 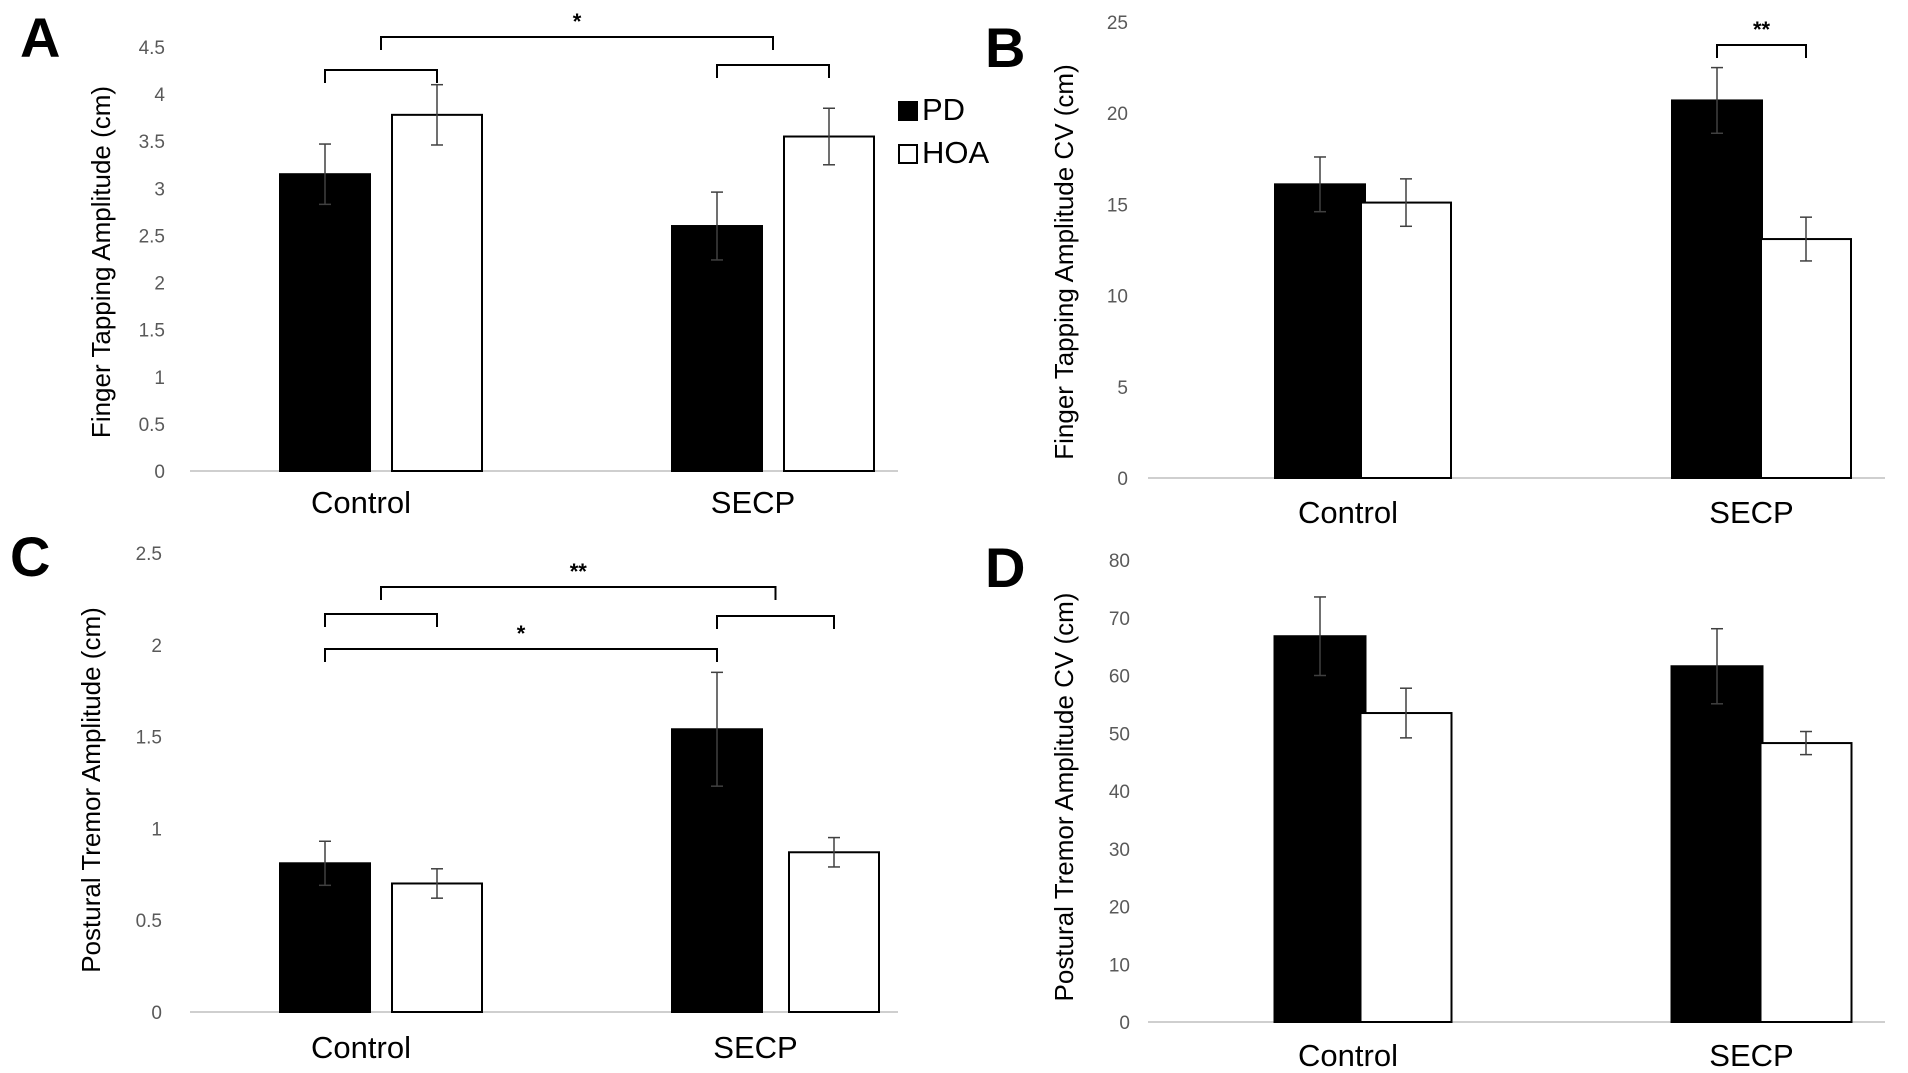 What do you see at coordinates (40, 37) in the screenshot?
I see `panel-label: A` at bounding box center [40, 37].